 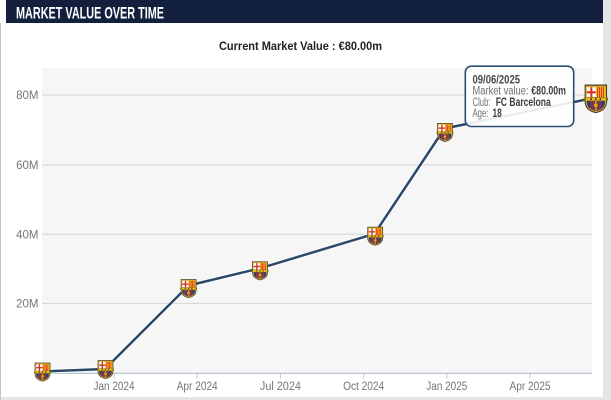 I want to click on svg-text: 18, so click(x=498, y=114).